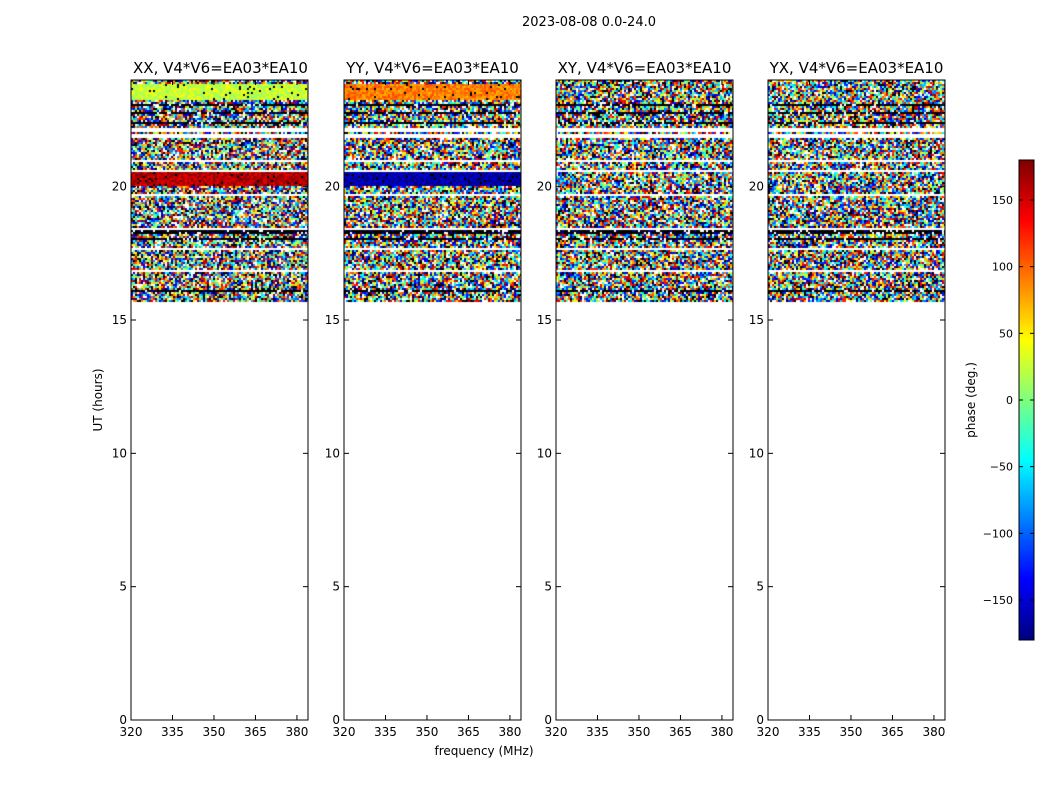 The width and height of the screenshot is (1050, 800). What do you see at coordinates (998, 533) in the screenshot?
I see `colorbar-tick-label: −100` at bounding box center [998, 533].